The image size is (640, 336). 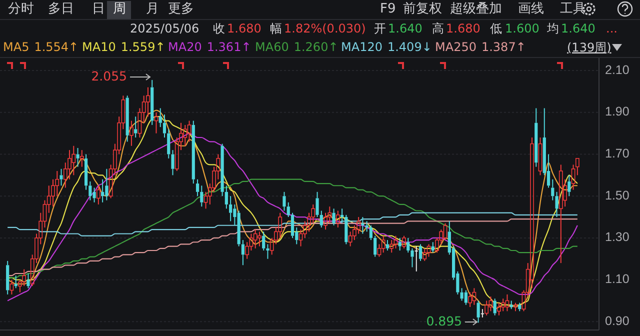 I want to click on y-tick-label: 1.70, so click(x=617, y=153).